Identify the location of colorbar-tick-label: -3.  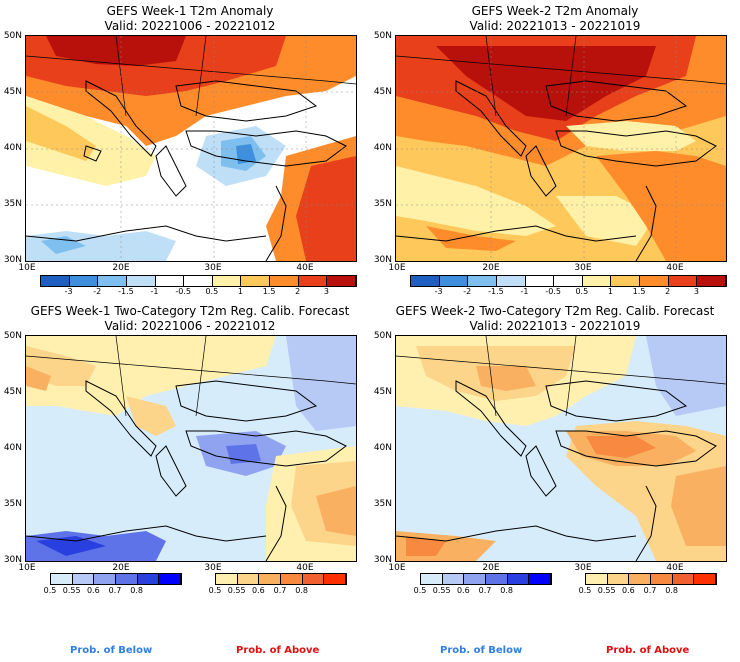
(438, 291).